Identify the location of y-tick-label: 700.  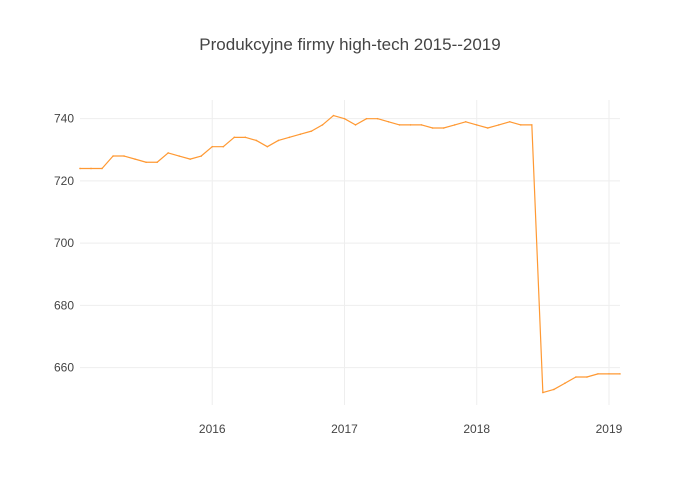
(64, 243).